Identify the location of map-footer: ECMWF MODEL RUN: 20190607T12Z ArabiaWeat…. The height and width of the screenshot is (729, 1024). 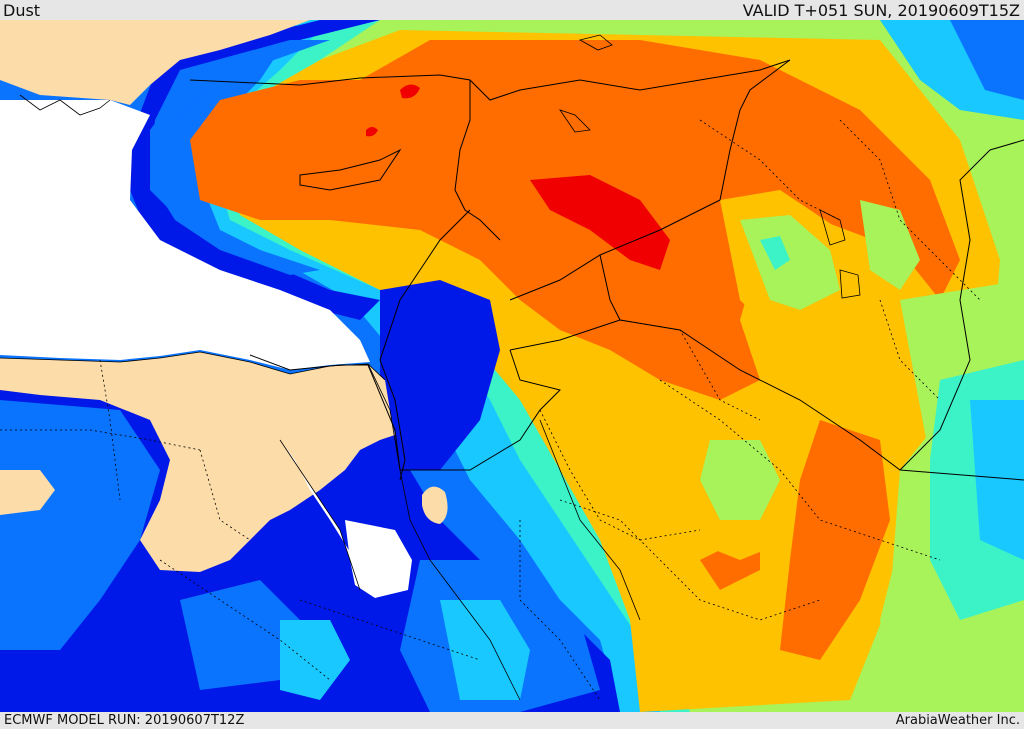
(512, 720).